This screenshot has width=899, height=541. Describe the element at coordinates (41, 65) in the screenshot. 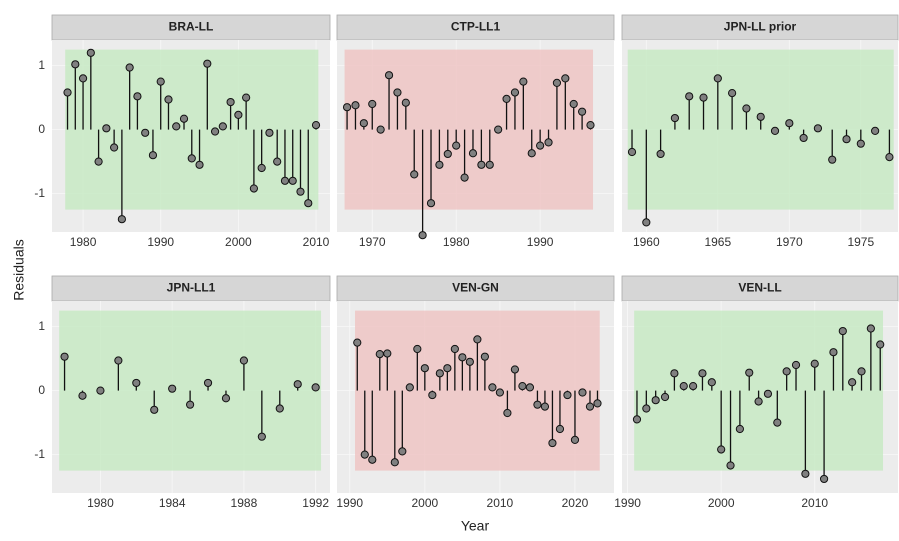

I see `y-tick-label: 1` at that location.